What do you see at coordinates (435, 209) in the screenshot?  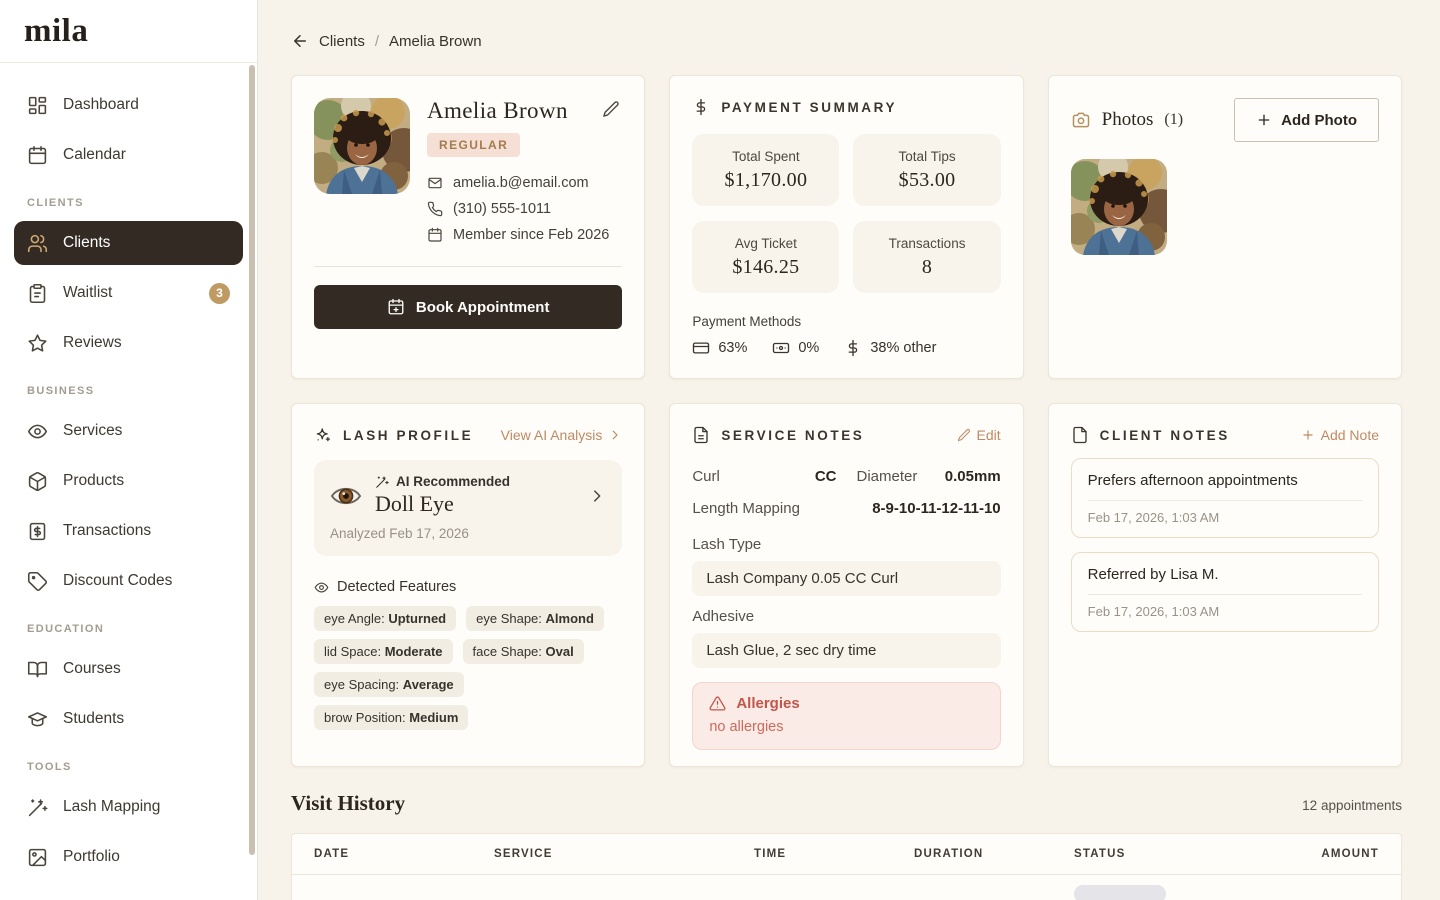 I see `phone-icon` at bounding box center [435, 209].